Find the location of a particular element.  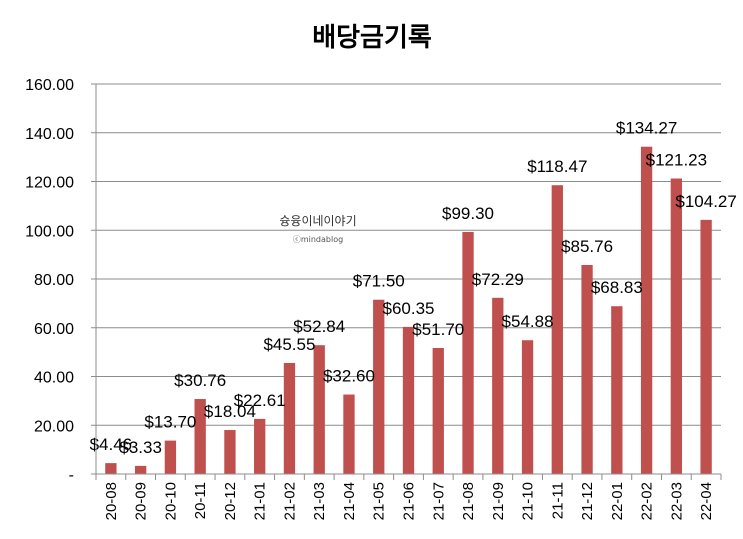

x-tick-label: 22-03 is located at coordinates (676, 501).